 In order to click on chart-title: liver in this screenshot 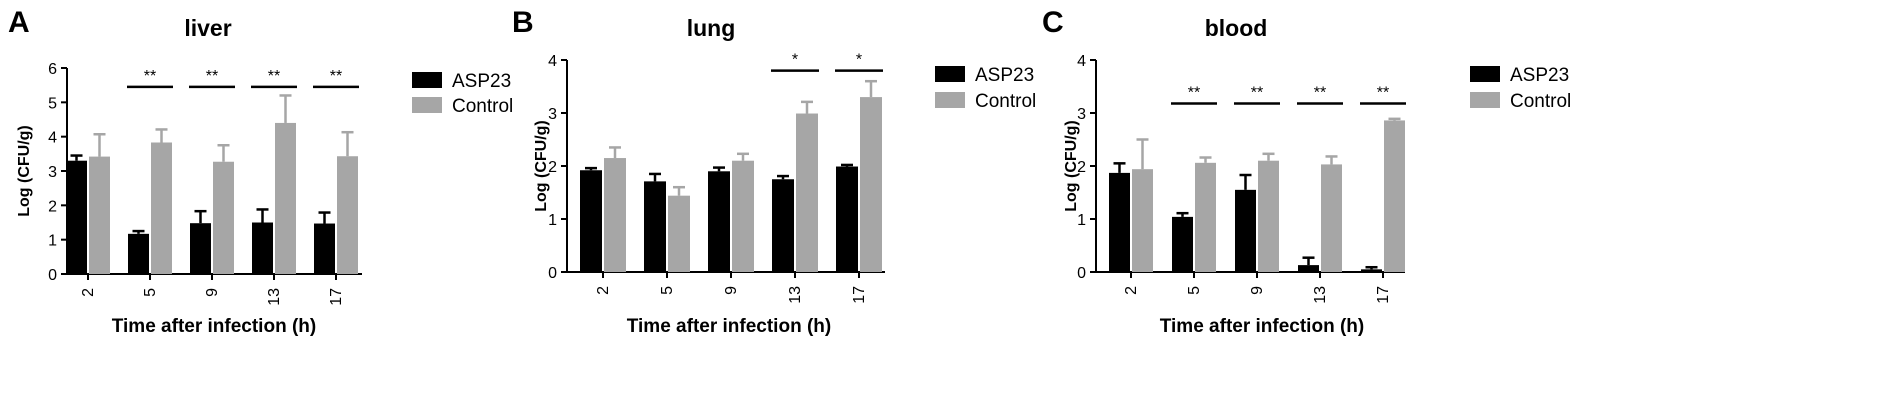, I will do `click(207, 28)`.